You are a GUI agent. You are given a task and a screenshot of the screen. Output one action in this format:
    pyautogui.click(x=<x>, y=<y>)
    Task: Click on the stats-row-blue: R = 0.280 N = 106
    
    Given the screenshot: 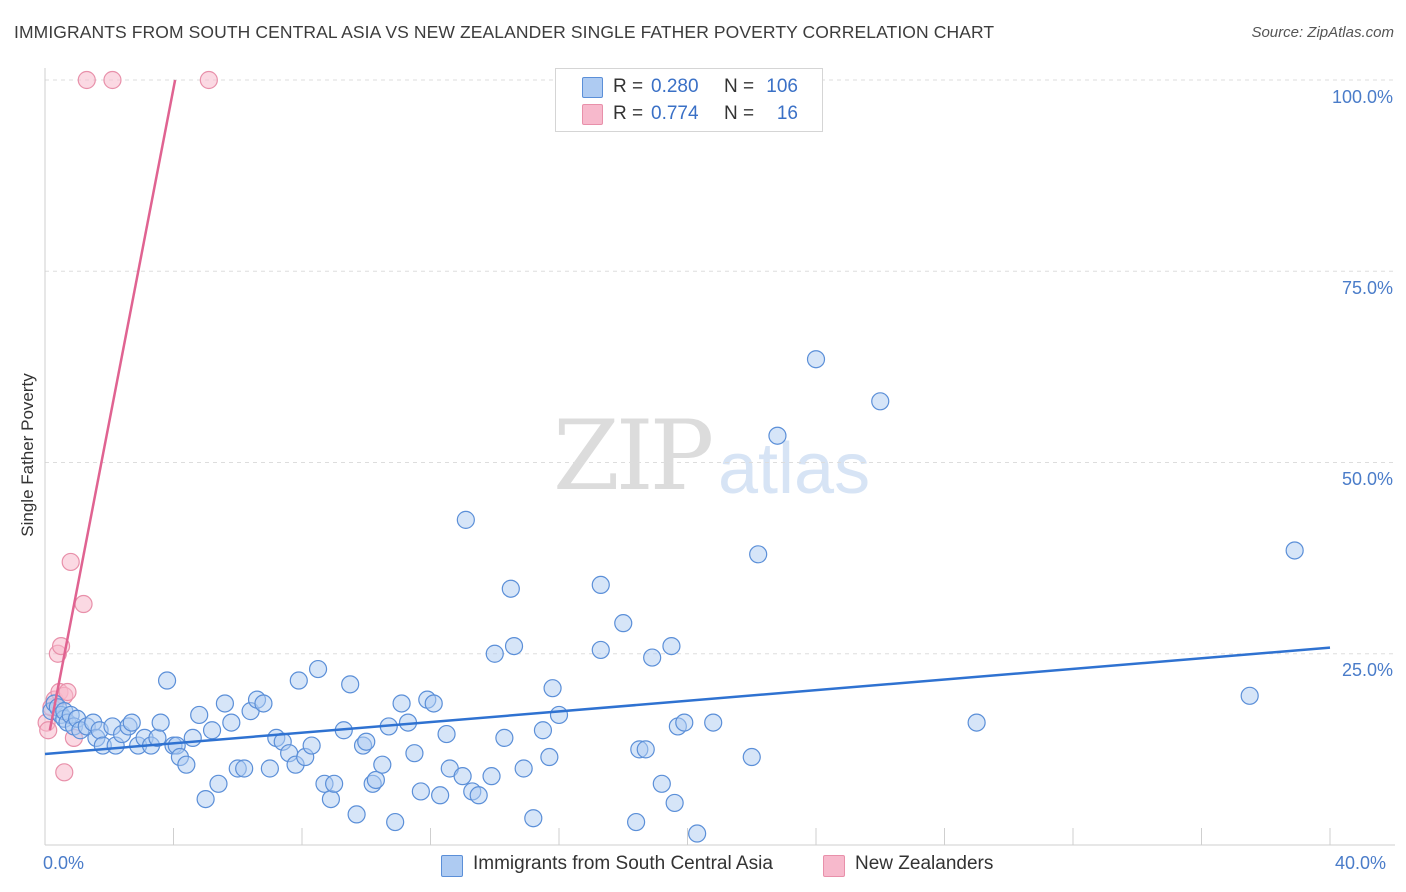 What is the action you would take?
    pyautogui.click(x=689, y=87)
    